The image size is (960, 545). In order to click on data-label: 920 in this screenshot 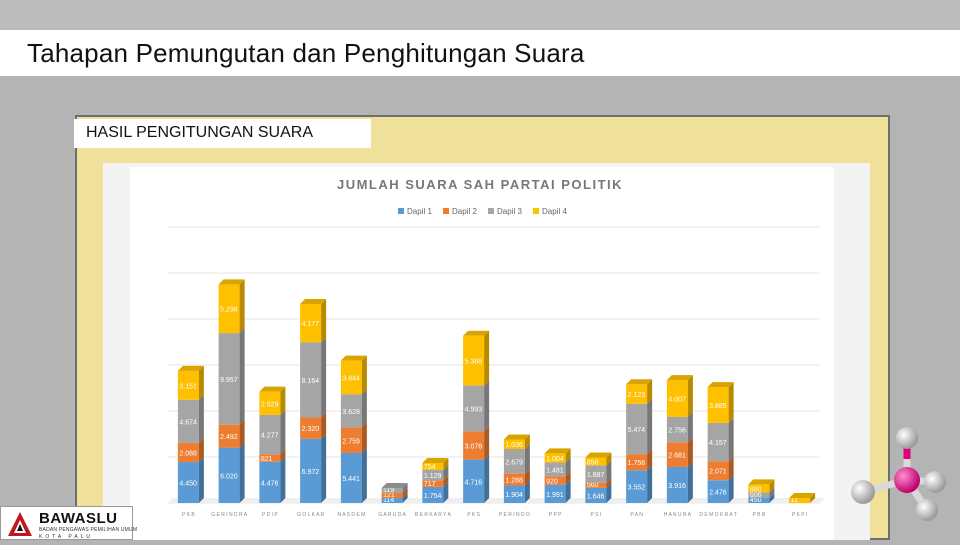, I will do `click(552, 481)`.